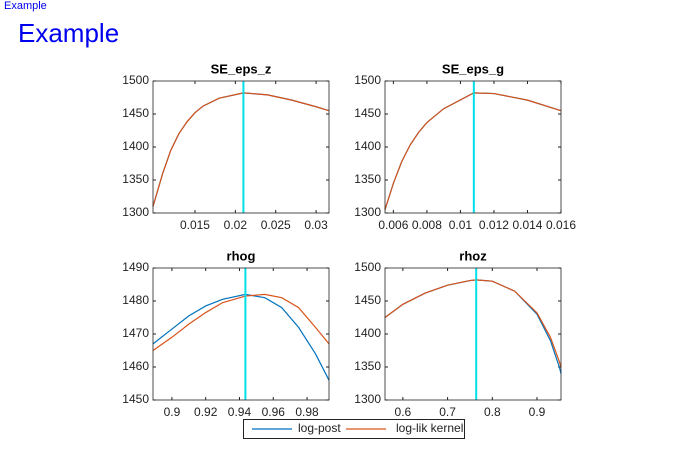 Image resolution: width=690 pixels, height=461 pixels. What do you see at coordinates (494, 225) in the screenshot?
I see `x-tick-label: 0.012` at bounding box center [494, 225].